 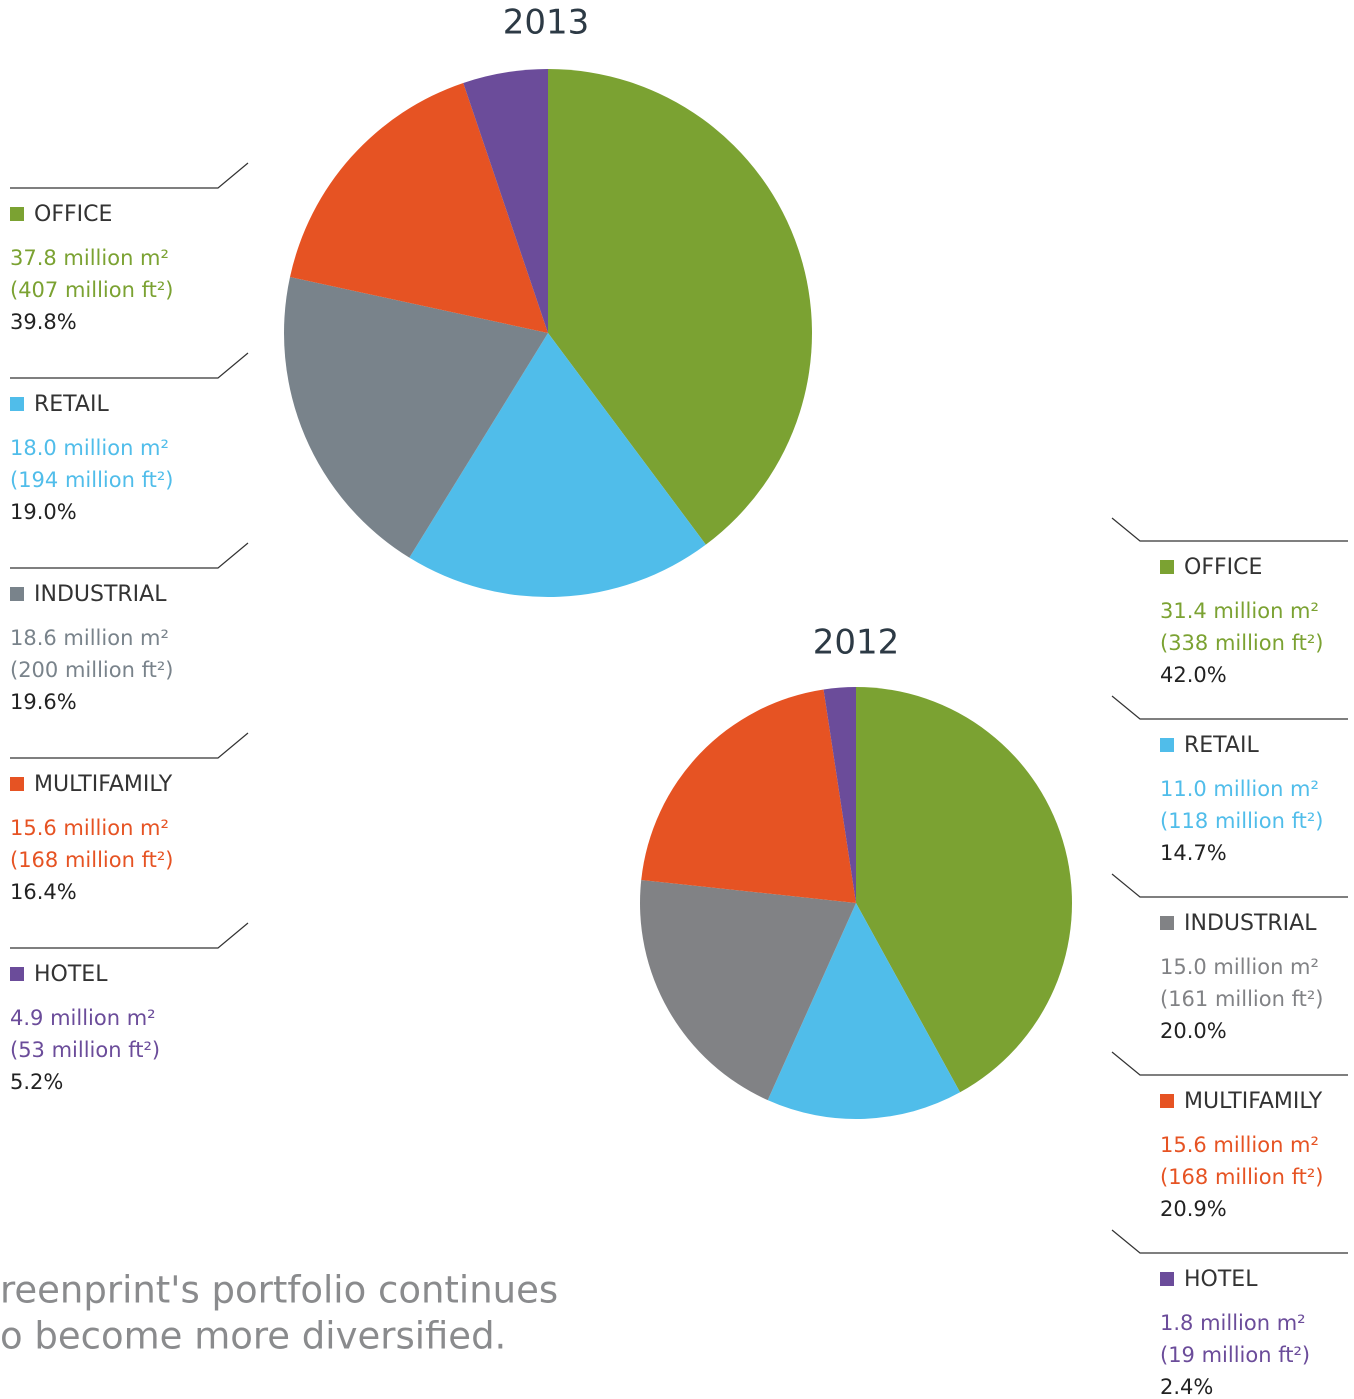 What do you see at coordinates (43, 702) in the screenshot?
I see `percent-label: 19.6%` at bounding box center [43, 702].